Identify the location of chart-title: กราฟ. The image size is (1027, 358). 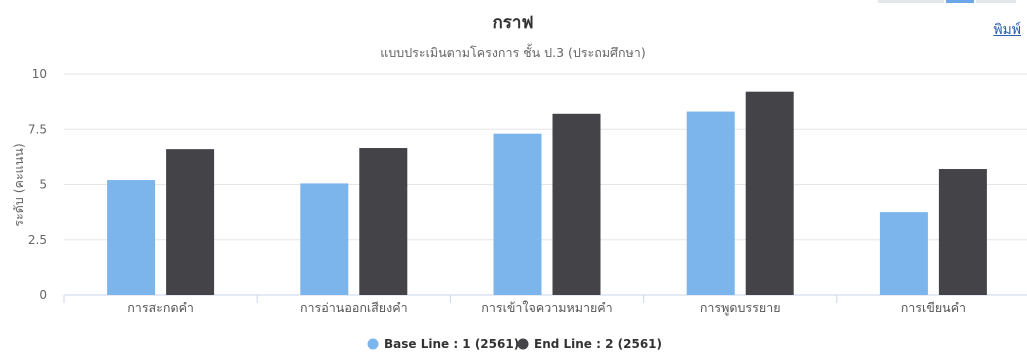
(512, 23).